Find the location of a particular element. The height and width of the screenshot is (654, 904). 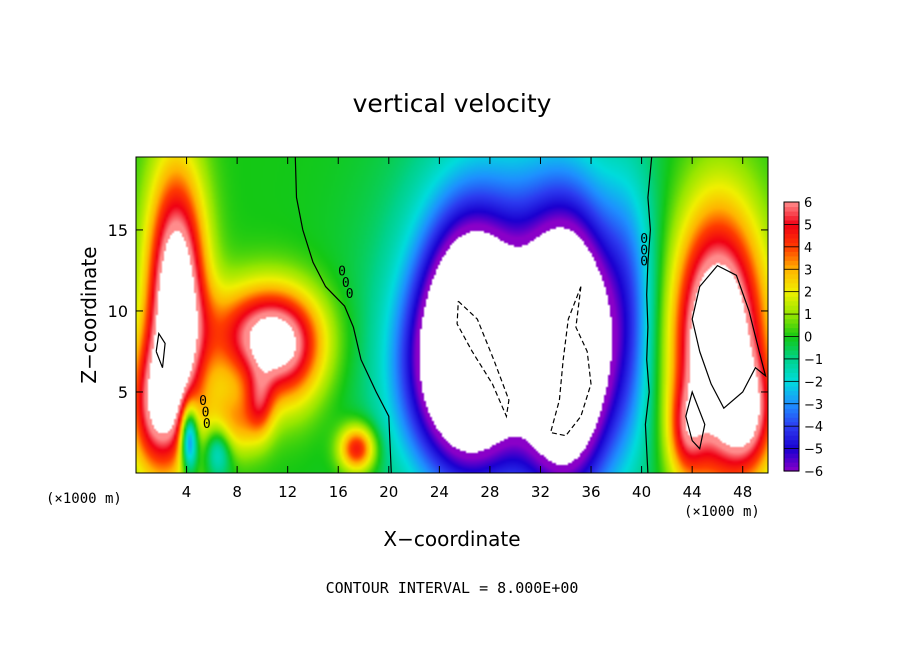

colorbar-tick-label: 5 is located at coordinates (808, 225).